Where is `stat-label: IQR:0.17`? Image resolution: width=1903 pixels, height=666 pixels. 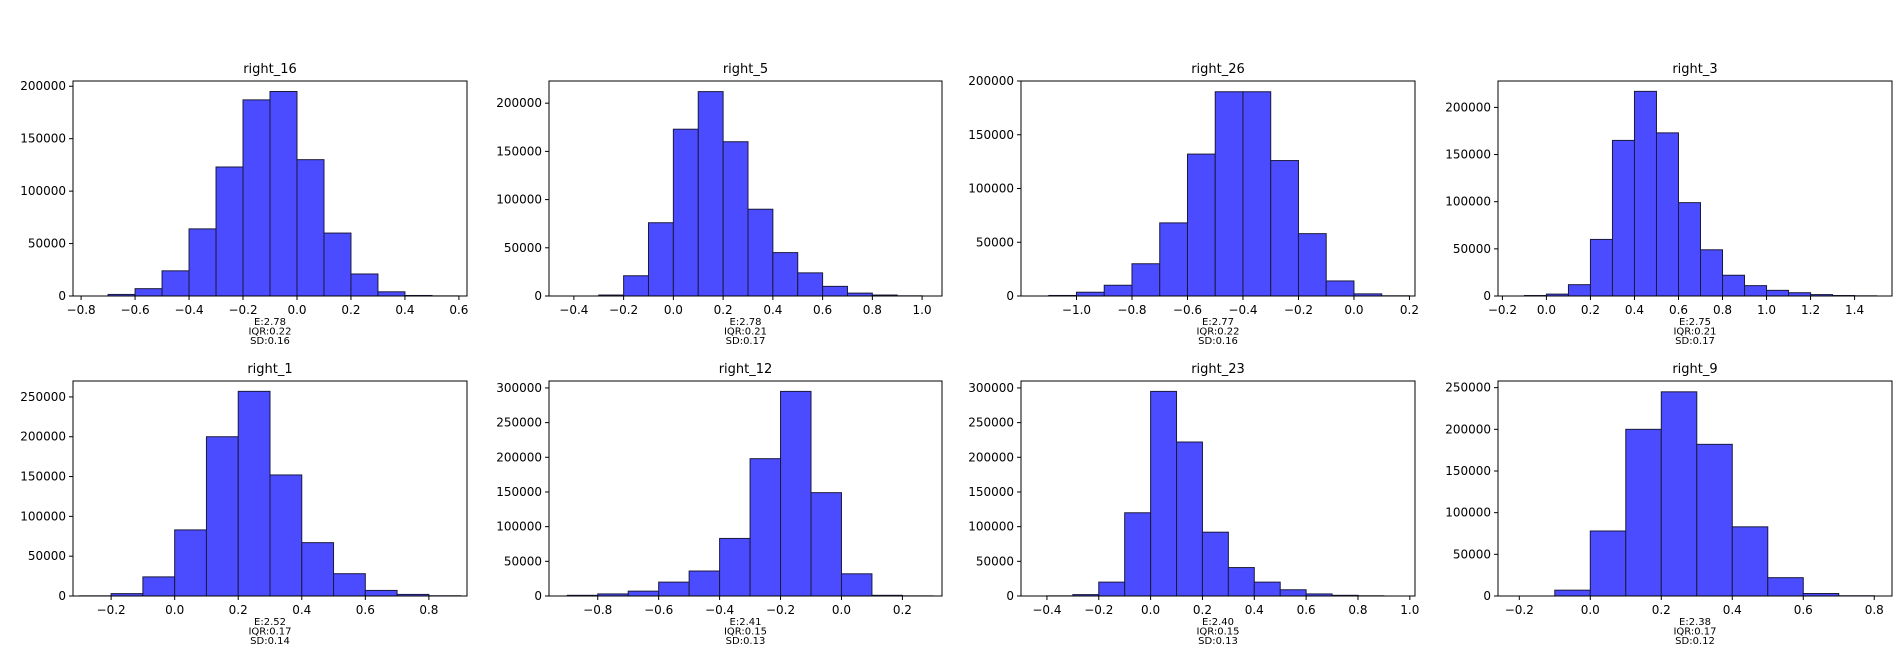
stat-label: IQR:0.17 is located at coordinates (269, 632).